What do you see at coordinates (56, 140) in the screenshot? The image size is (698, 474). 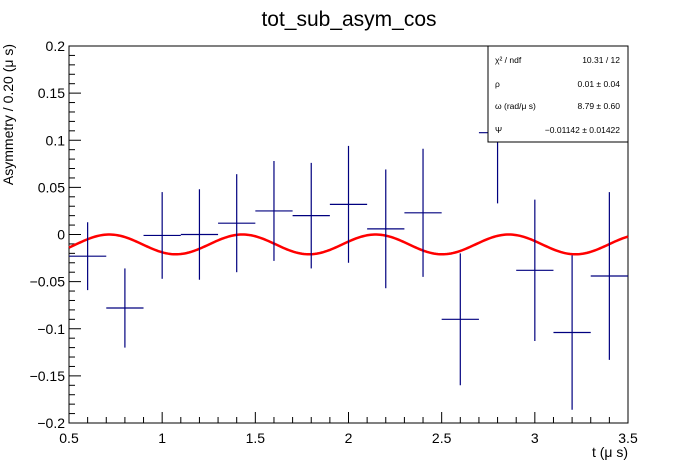 I see `y-tick-label: 0.1` at bounding box center [56, 140].